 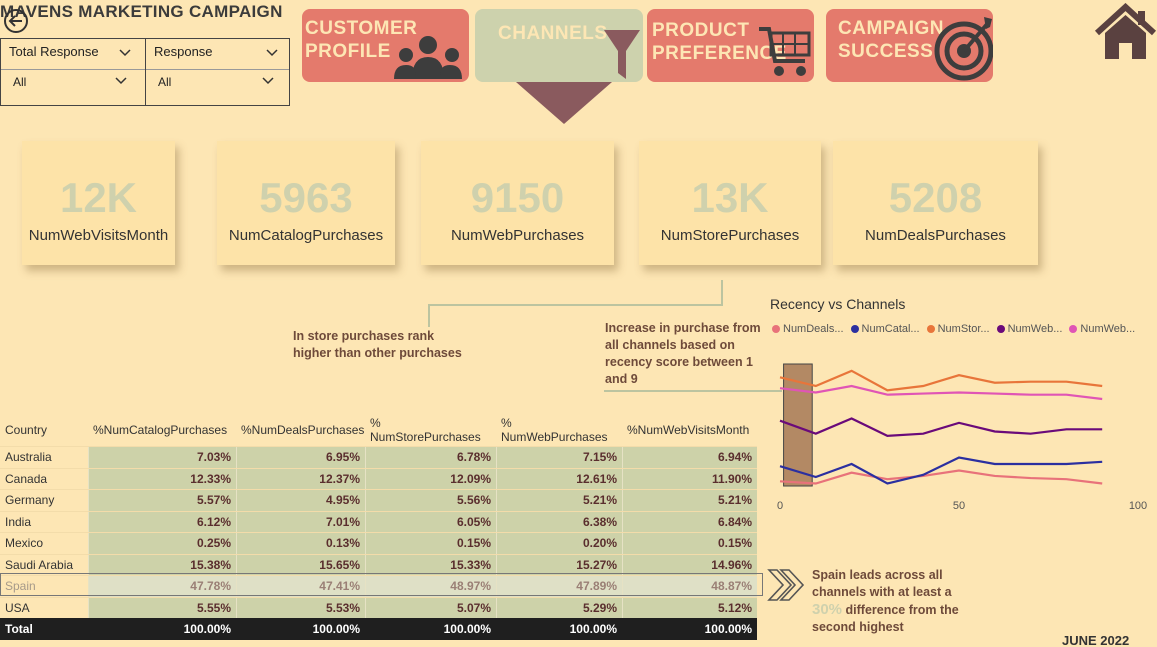 I want to click on percent-cell: 47.41%, so click(x=300, y=586).